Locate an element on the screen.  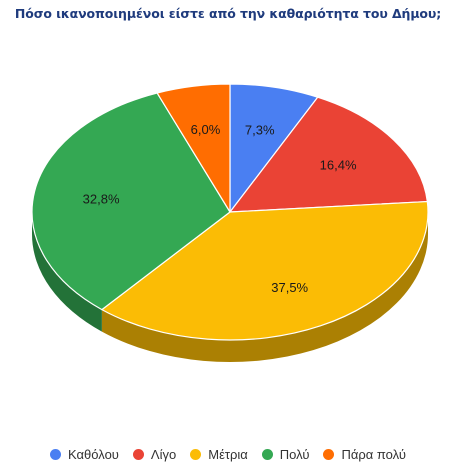
slice-4-side is located at coordinates (67, 272).